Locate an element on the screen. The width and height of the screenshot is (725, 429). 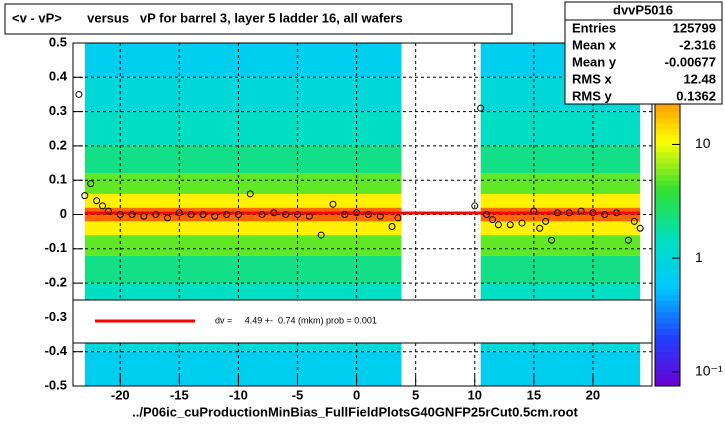
x-tick-label: -5 is located at coordinates (298, 394).